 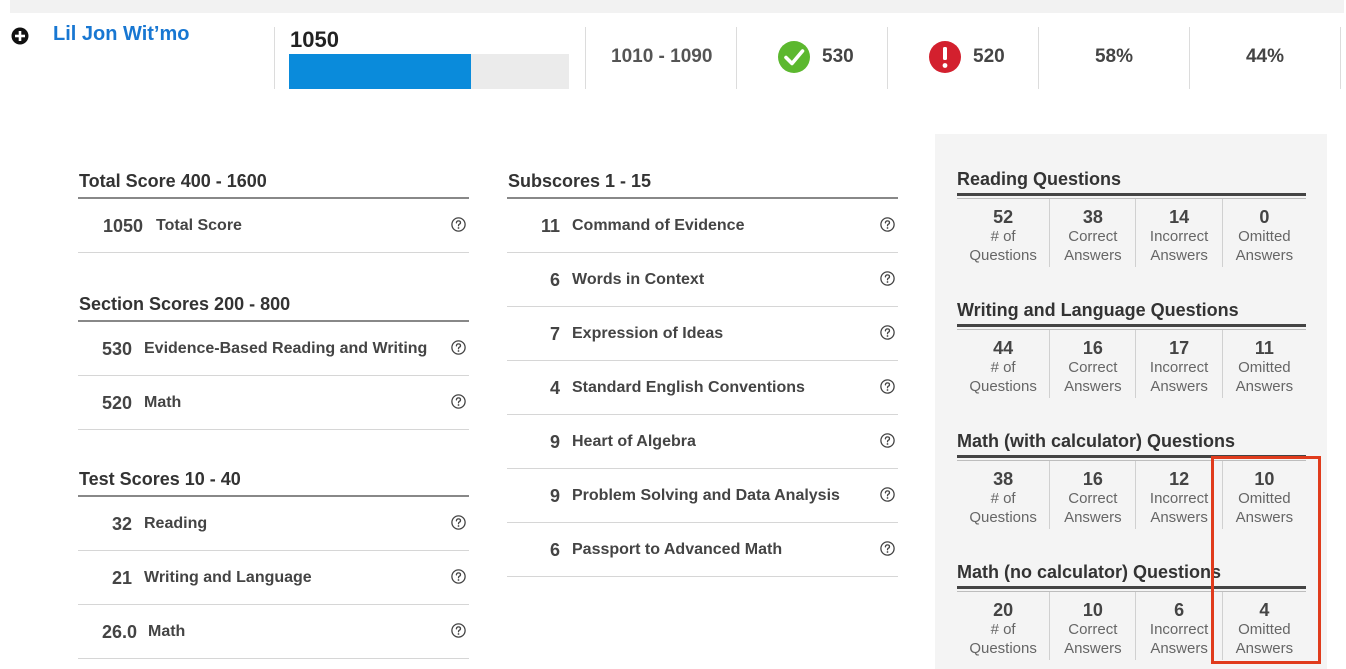 What do you see at coordinates (273, 226) in the screenshot?
I see `score-row: 1050 Total Score` at bounding box center [273, 226].